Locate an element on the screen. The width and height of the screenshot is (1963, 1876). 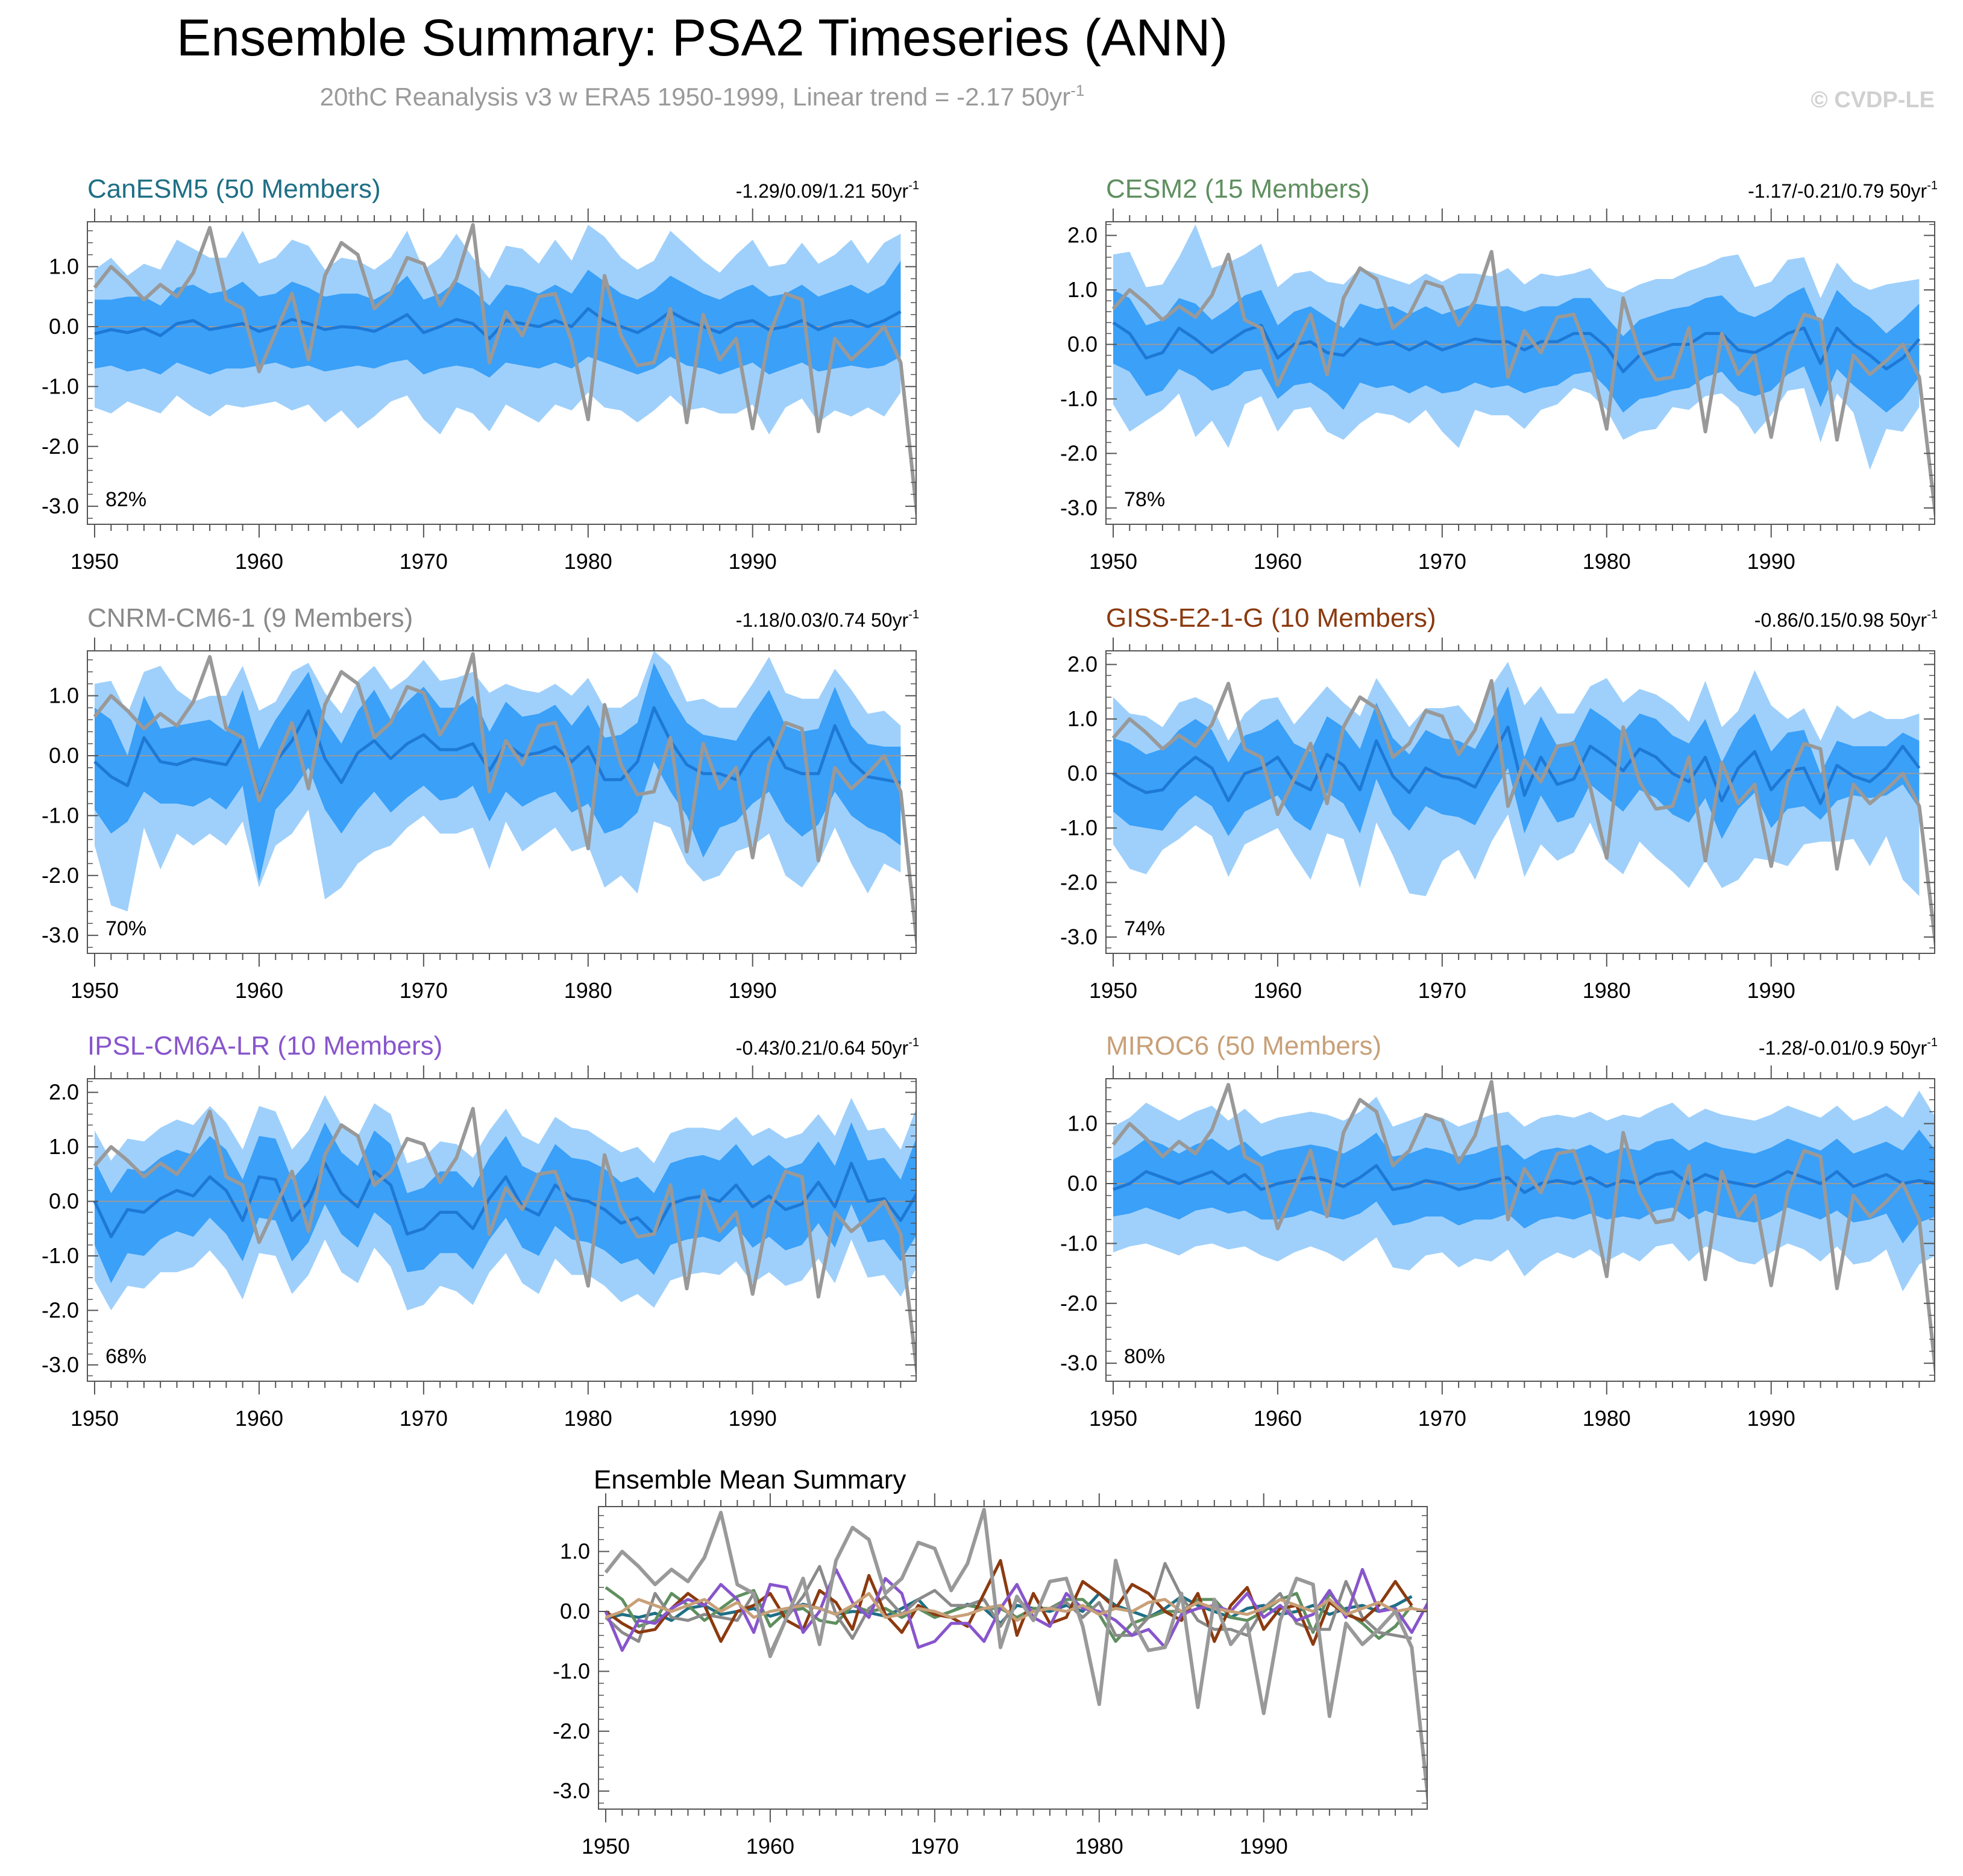
trend-label: -1.29/0.09/1.21 50yr-1 is located at coordinates (827, 190).